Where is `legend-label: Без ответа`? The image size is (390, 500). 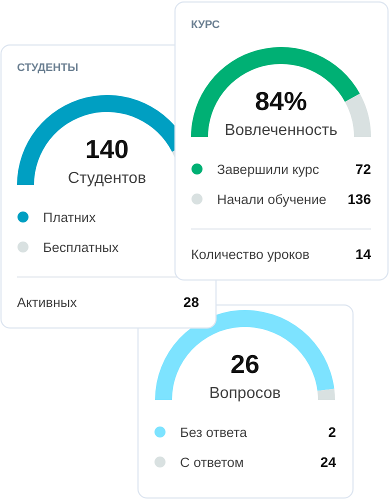
legend-label: Без ответа is located at coordinates (214, 432).